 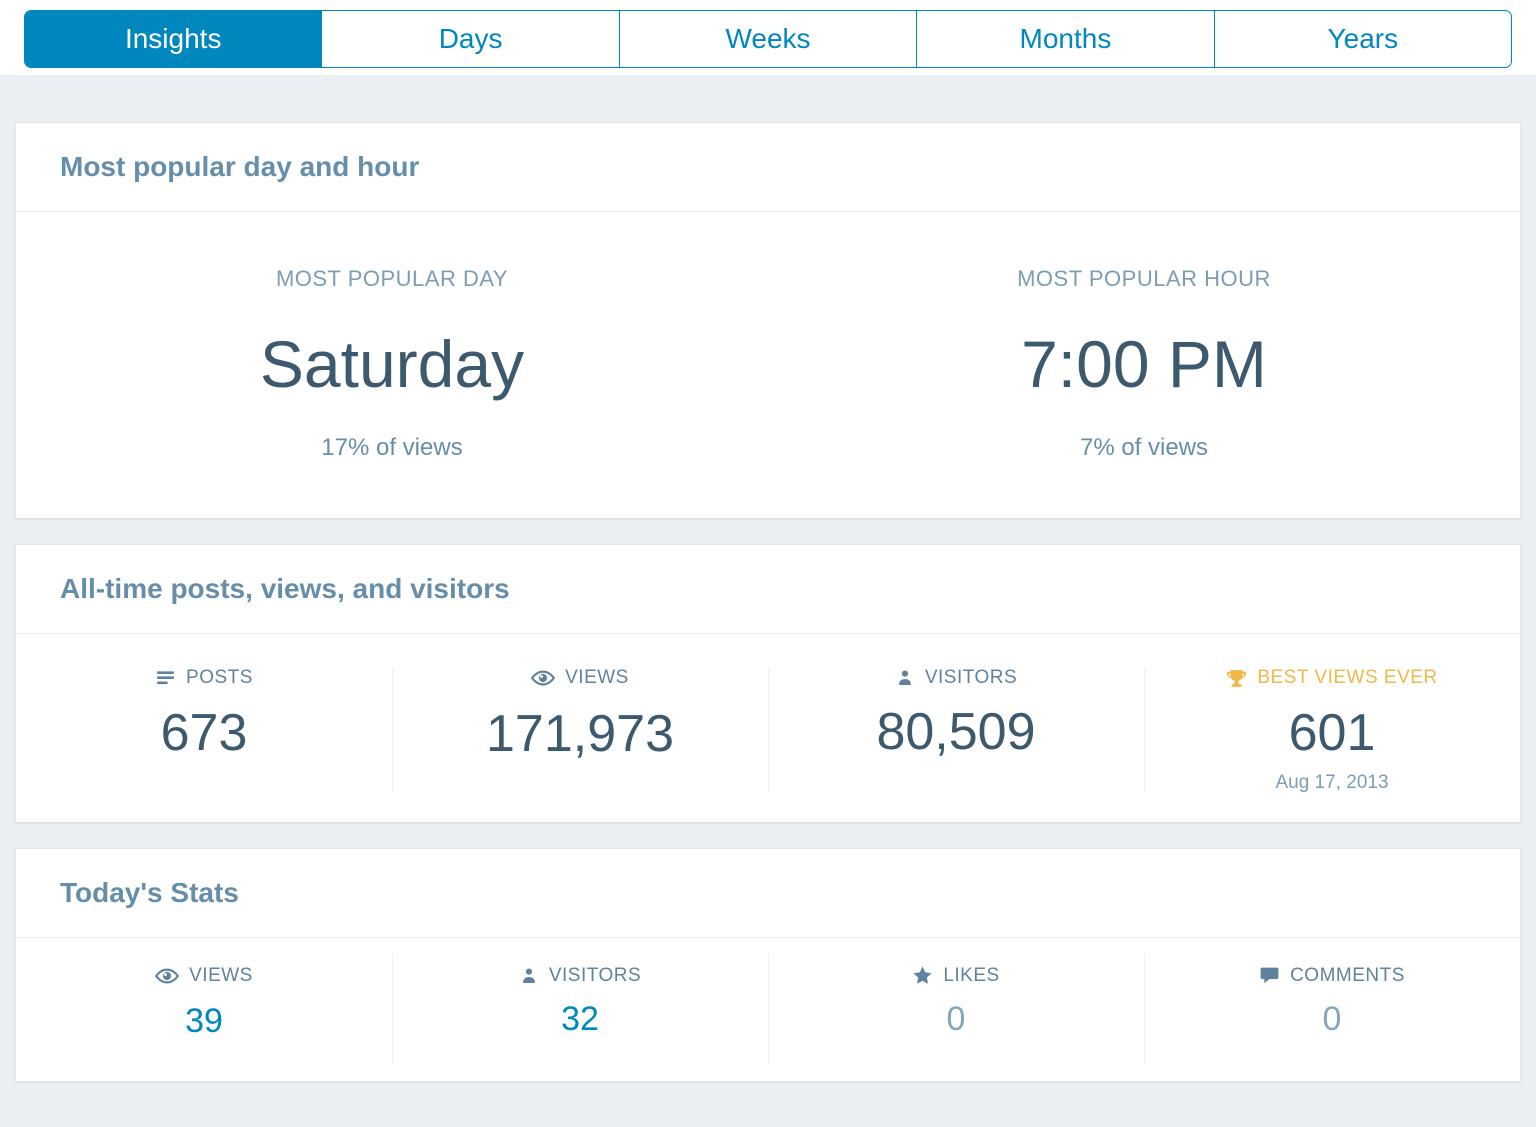 What do you see at coordinates (1144, 278) in the screenshot?
I see `most-popular-hour-label: MOST POPULAR HOUR` at bounding box center [1144, 278].